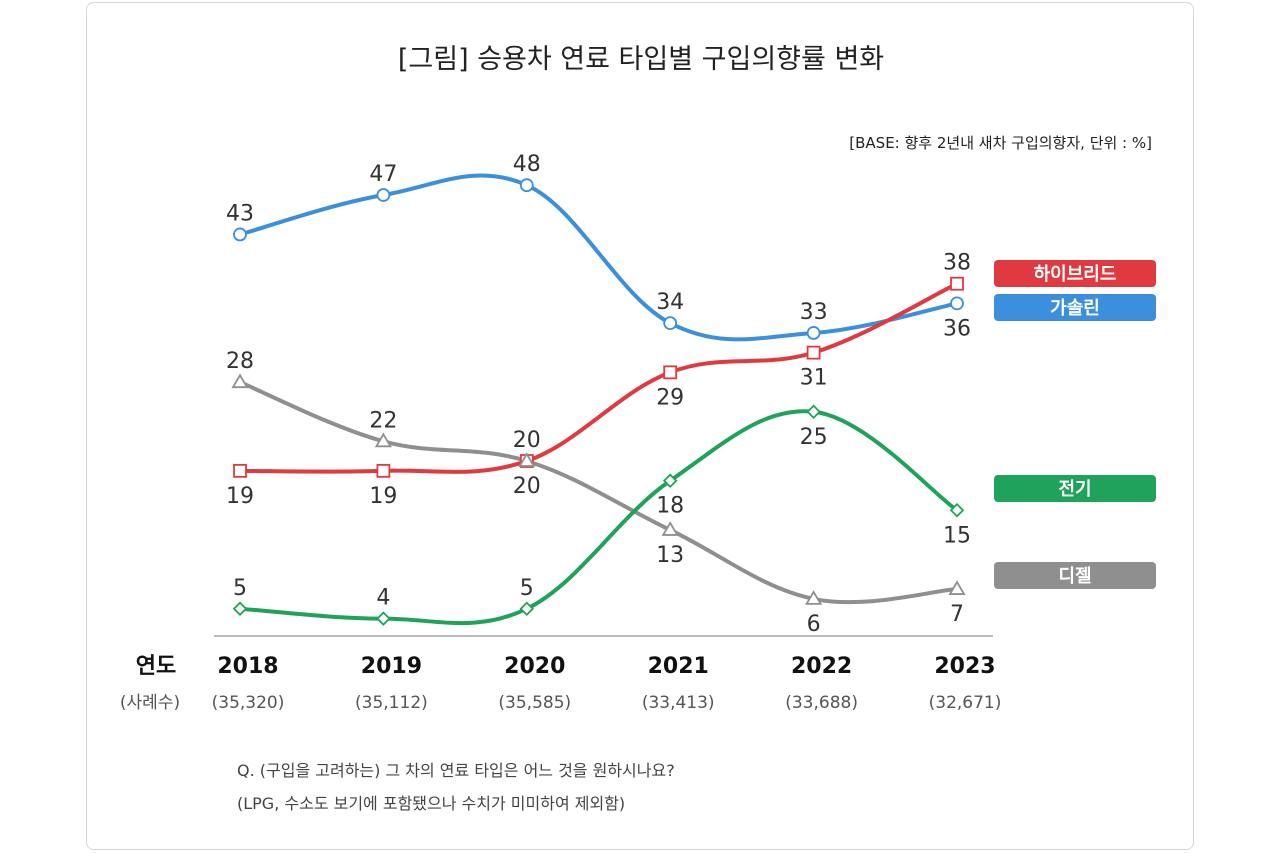 The image size is (1280, 853). I want to click on x-tick-label: 2020, so click(534, 666).